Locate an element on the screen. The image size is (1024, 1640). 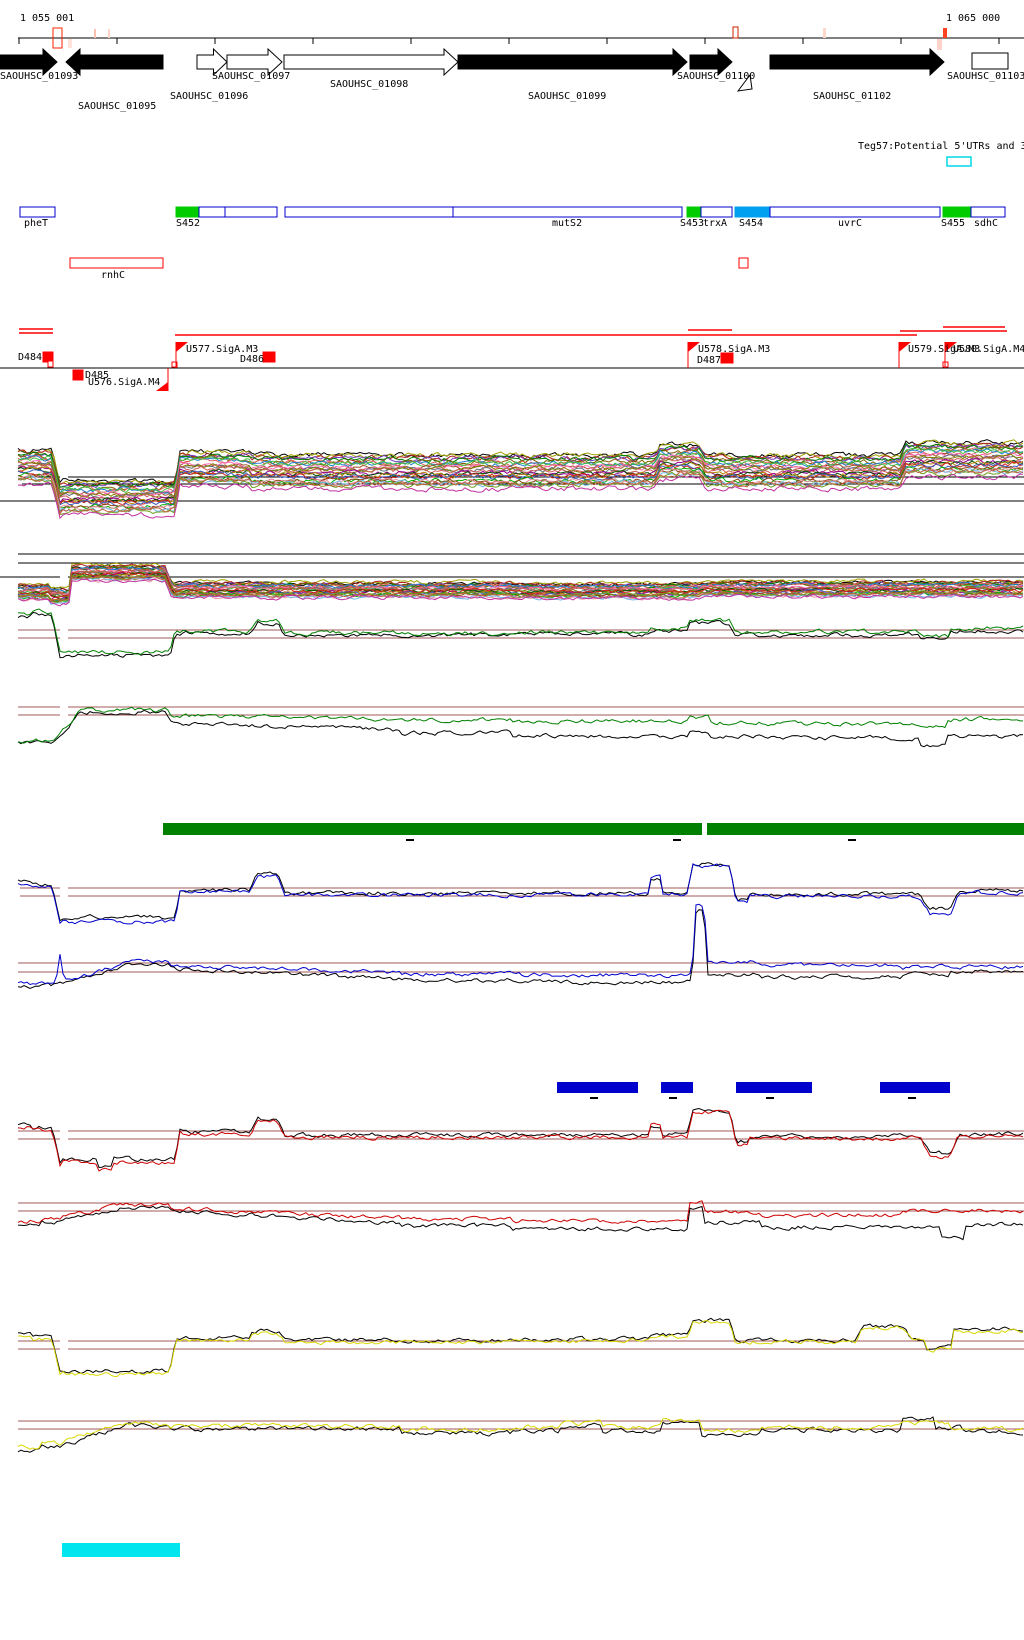
feature-S454 is located at coordinates (752, 212).